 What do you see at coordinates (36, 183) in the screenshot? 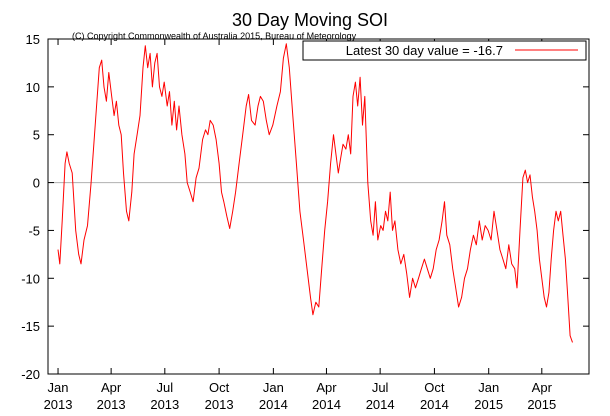
I see `y-tick-label: 0` at bounding box center [36, 183].